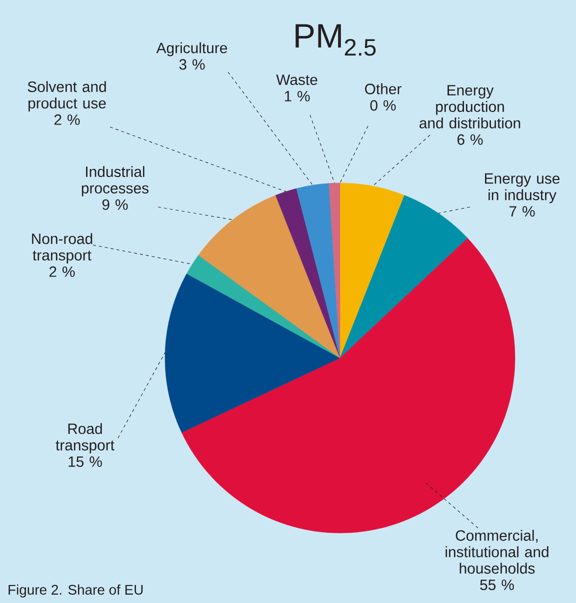 Image resolution: width=576 pixels, height=603 pixels. Describe the element at coordinates (192, 64) in the screenshot. I see `data-label: 3 %` at that location.